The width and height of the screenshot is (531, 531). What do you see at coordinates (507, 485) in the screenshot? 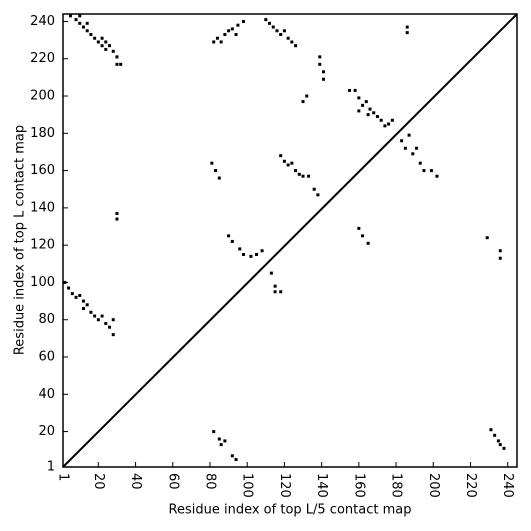
I see `x-tick-label: 240` at bounding box center [507, 485].